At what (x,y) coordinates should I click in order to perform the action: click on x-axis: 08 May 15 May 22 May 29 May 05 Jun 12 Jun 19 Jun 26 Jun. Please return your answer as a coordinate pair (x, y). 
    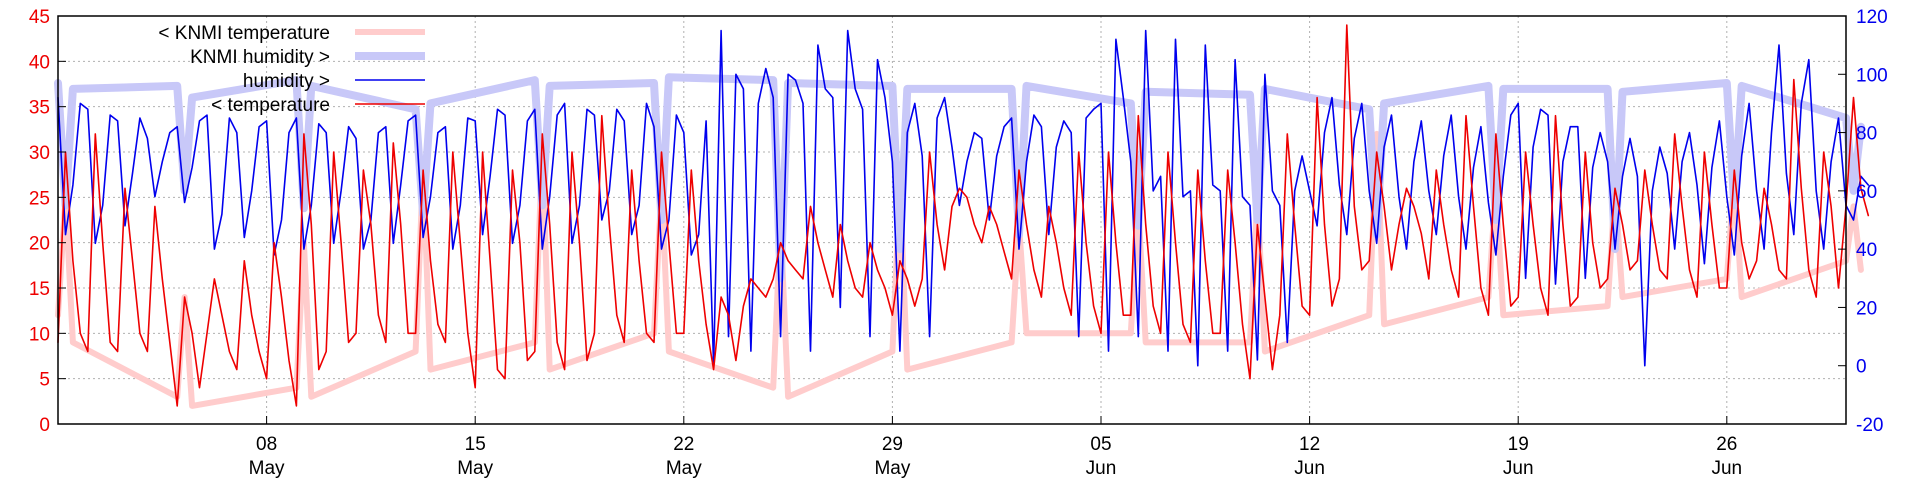
    Looking at the image, I should click on (995, 447).